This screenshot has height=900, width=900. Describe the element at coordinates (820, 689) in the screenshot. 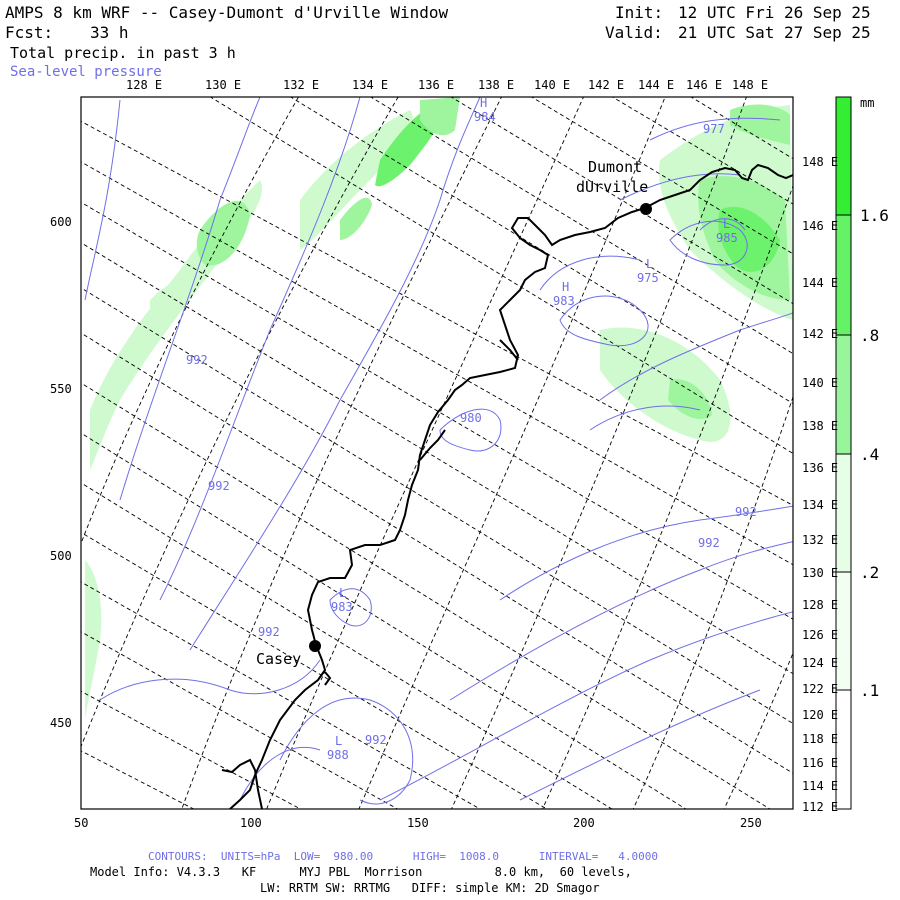

I see `right-lon-label: 122 E` at that location.